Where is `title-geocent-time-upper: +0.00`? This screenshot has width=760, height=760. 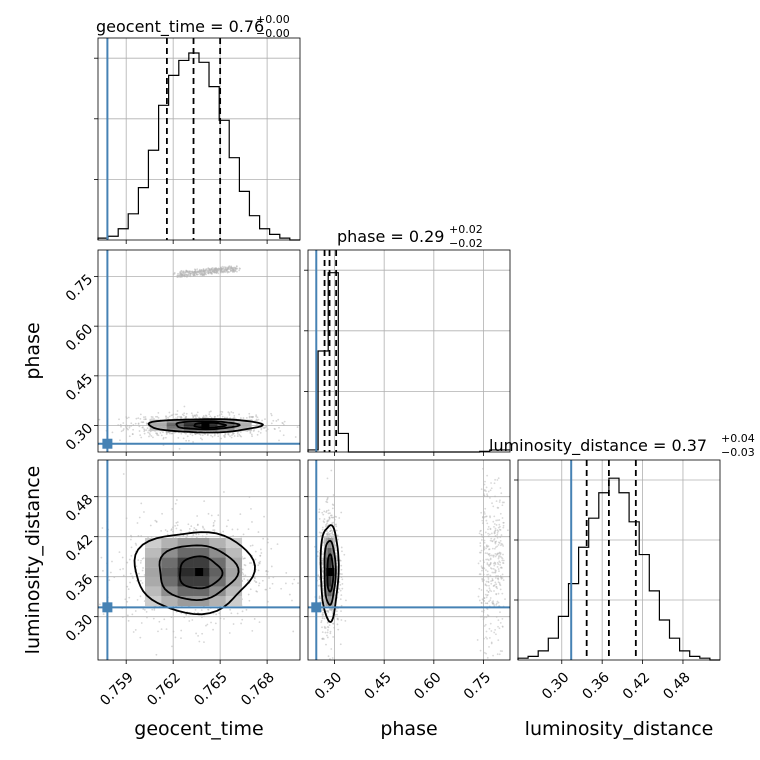 title-geocent-time-upper: +0.00 is located at coordinates (273, 19).